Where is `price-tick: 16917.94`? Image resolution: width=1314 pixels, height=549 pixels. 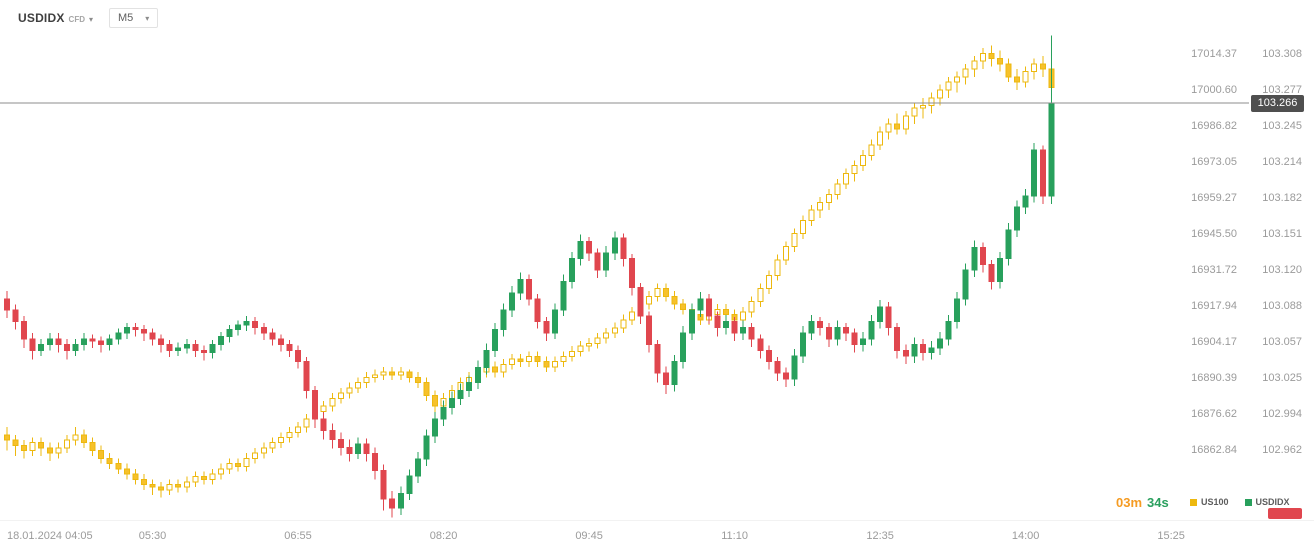
price-tick: 16917.94 is located at coordinates (1214, 306).